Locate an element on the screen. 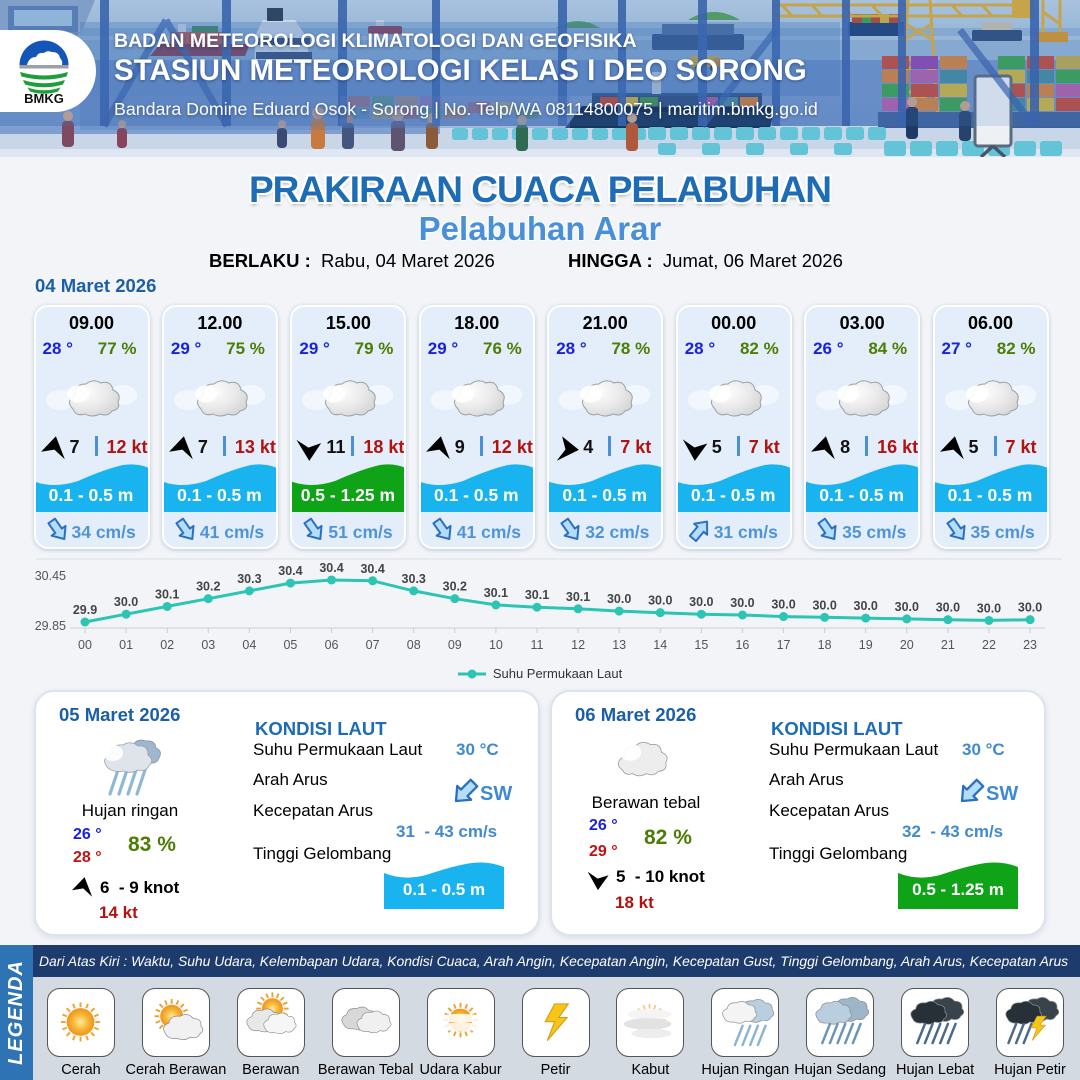 This screenshot has height=1080, width=1080. svg-text: 06 is located at coordinates (332, 645).